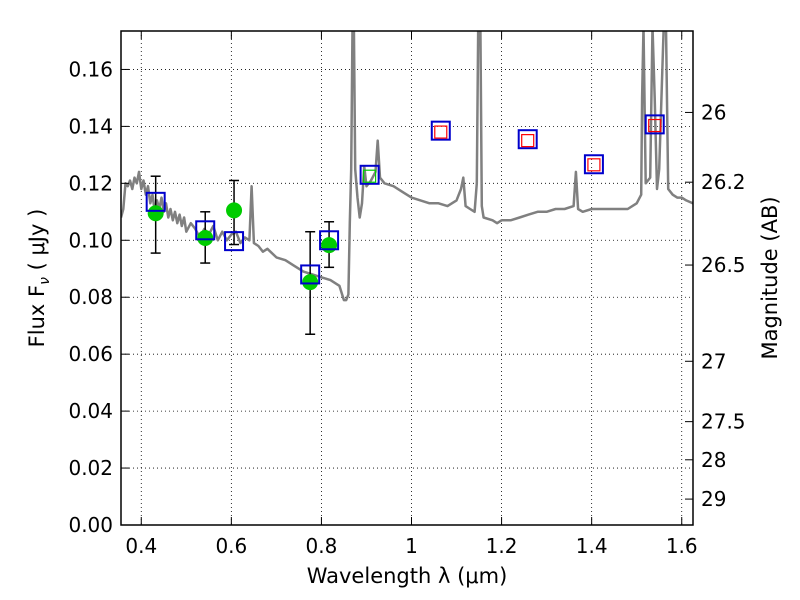 The height and width of the screenshot is (600, 800). What do you see at coordinates (90, 183) in the screenshot?
I see `y-tick-label: 0.12` at bounding box center [90, 183].